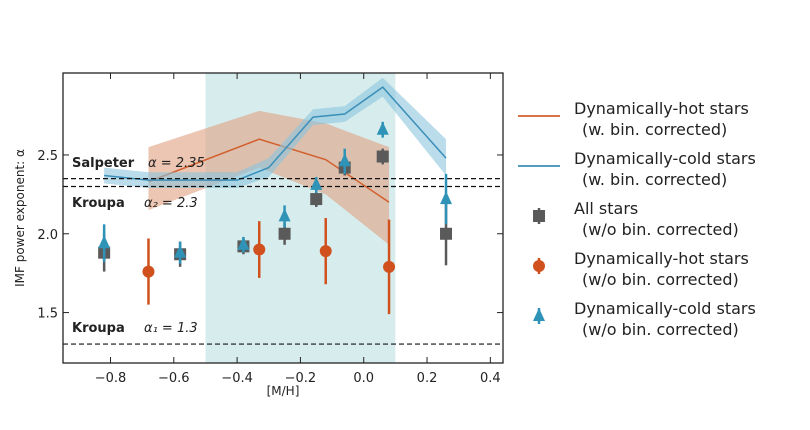 The image size is (810, 430). Describe the element at coordinates (237, 378) in the screenshot. I see `x-tick-label: −0.4` at that location.